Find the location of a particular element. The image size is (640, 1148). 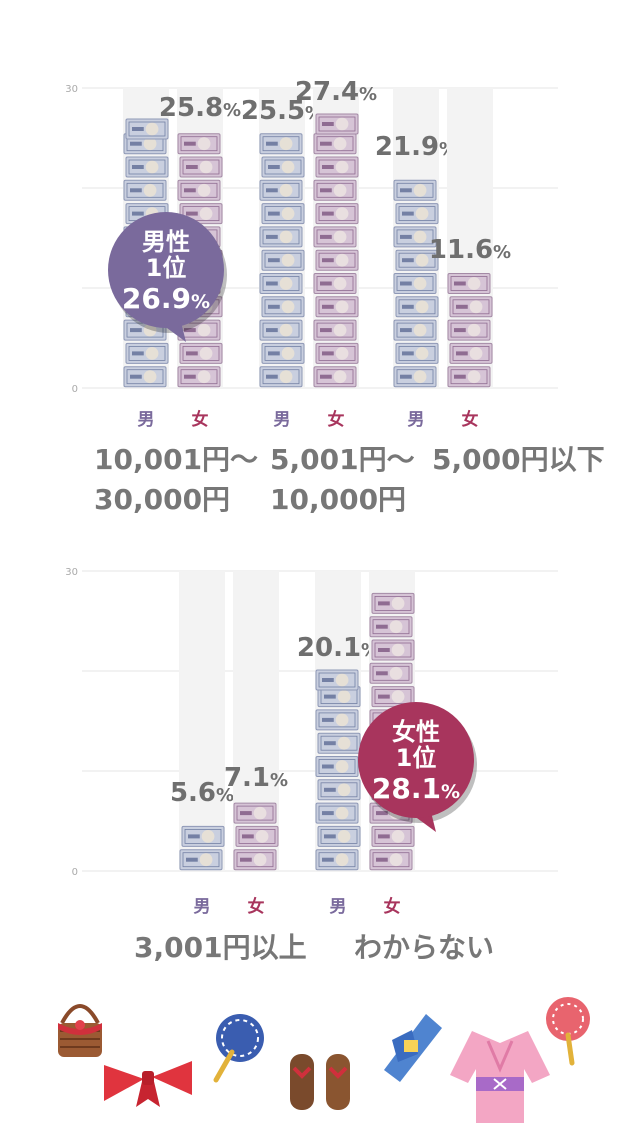

category-label-4: 3,001円以上 is located at coordinates (220, 948).